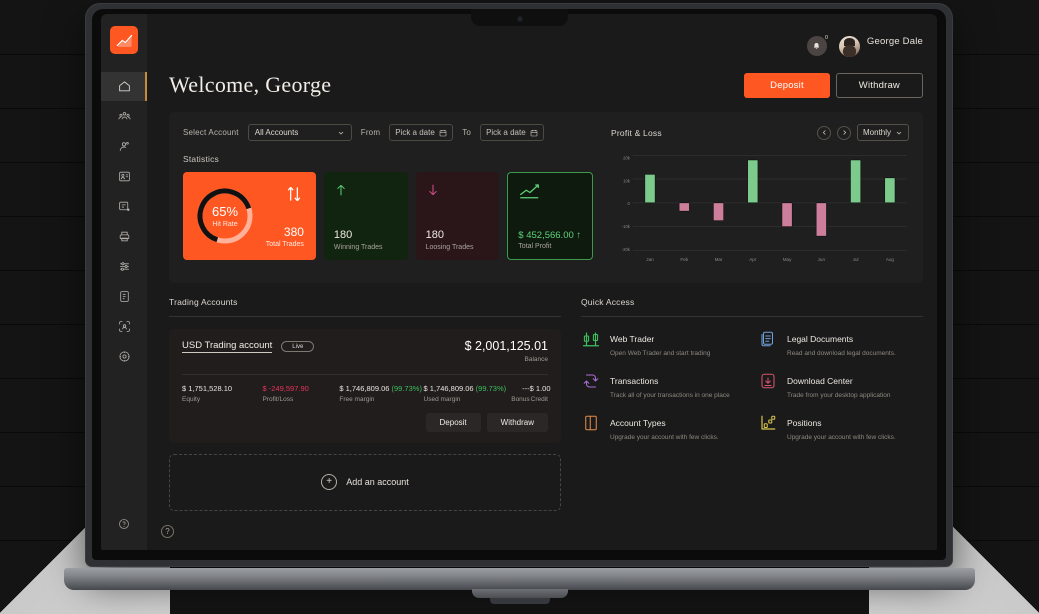 The image size is (1039, 614). What do you see at coordinates (285, 388) in the screenshot?
I see `account-metric-value: $ -249,597.90` at bounding box center [285, 388].